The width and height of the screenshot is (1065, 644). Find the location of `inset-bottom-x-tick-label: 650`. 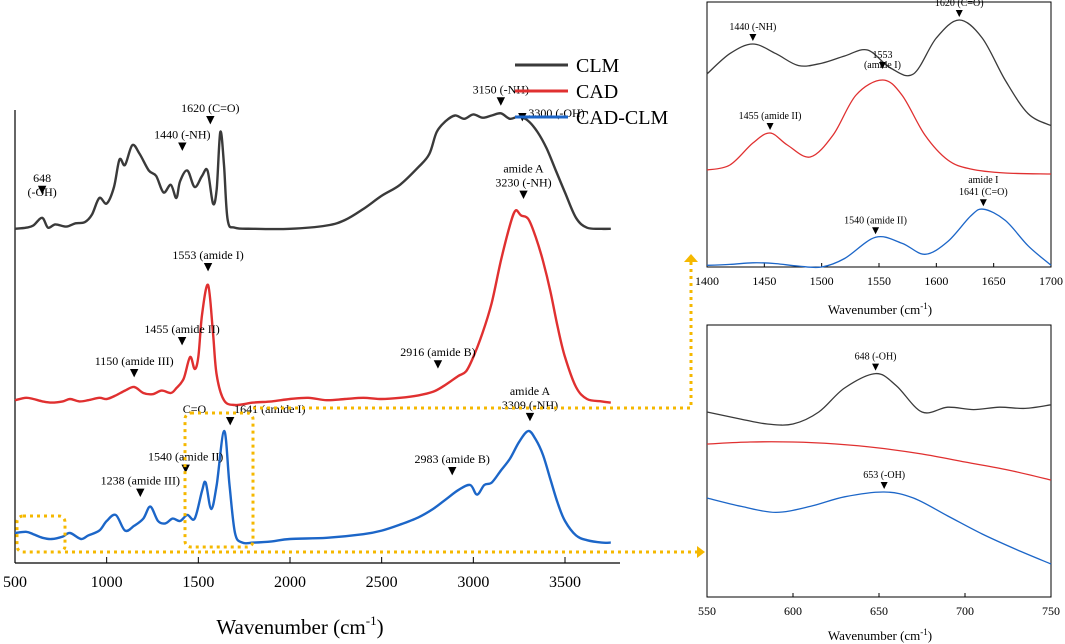

inset-bottom-x-tick-label: 650 is located at coordinates (879, 611).